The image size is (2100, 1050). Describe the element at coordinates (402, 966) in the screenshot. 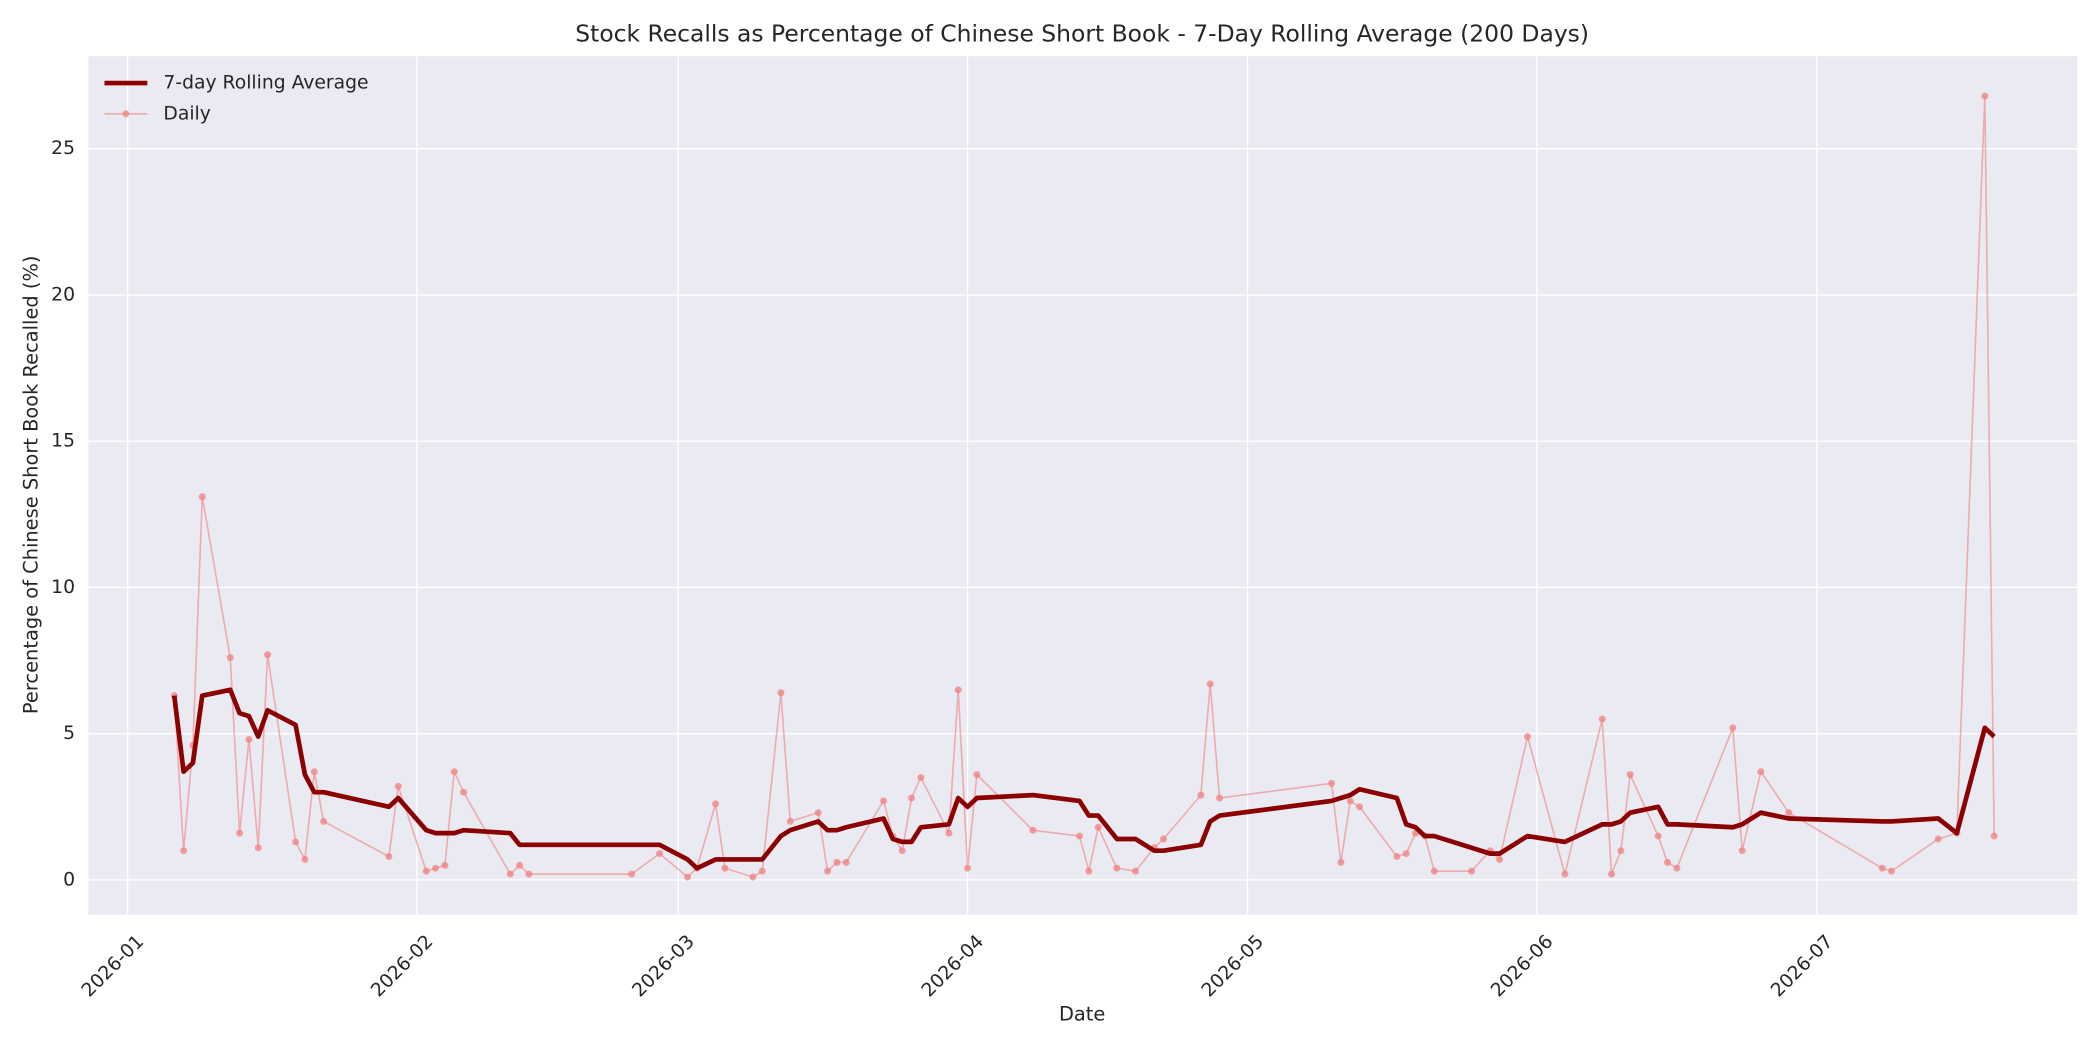

I see `x-tick-label: 2026-02` at that location.